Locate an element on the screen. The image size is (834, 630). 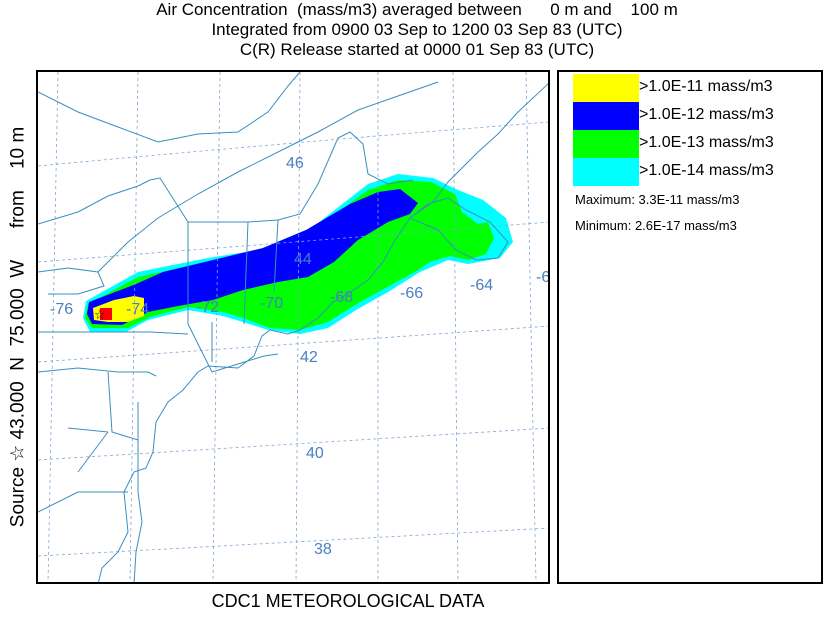
lon-label-72: -72 is located at coordinates (207, 307).